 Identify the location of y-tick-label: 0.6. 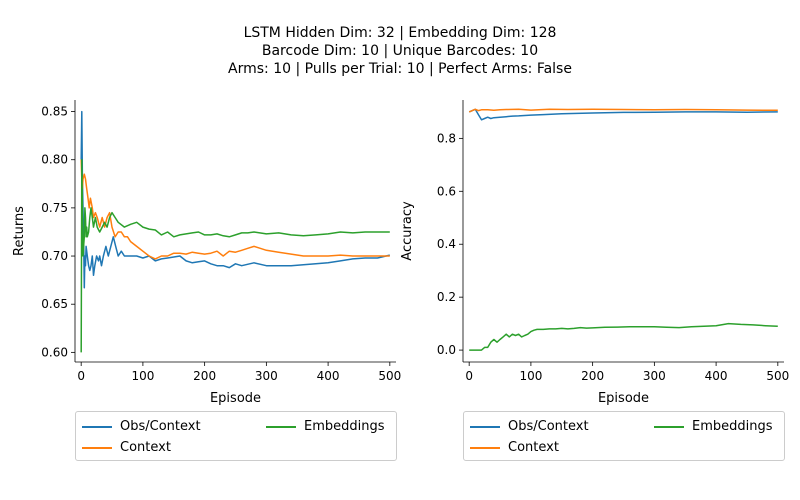
(446, 191).